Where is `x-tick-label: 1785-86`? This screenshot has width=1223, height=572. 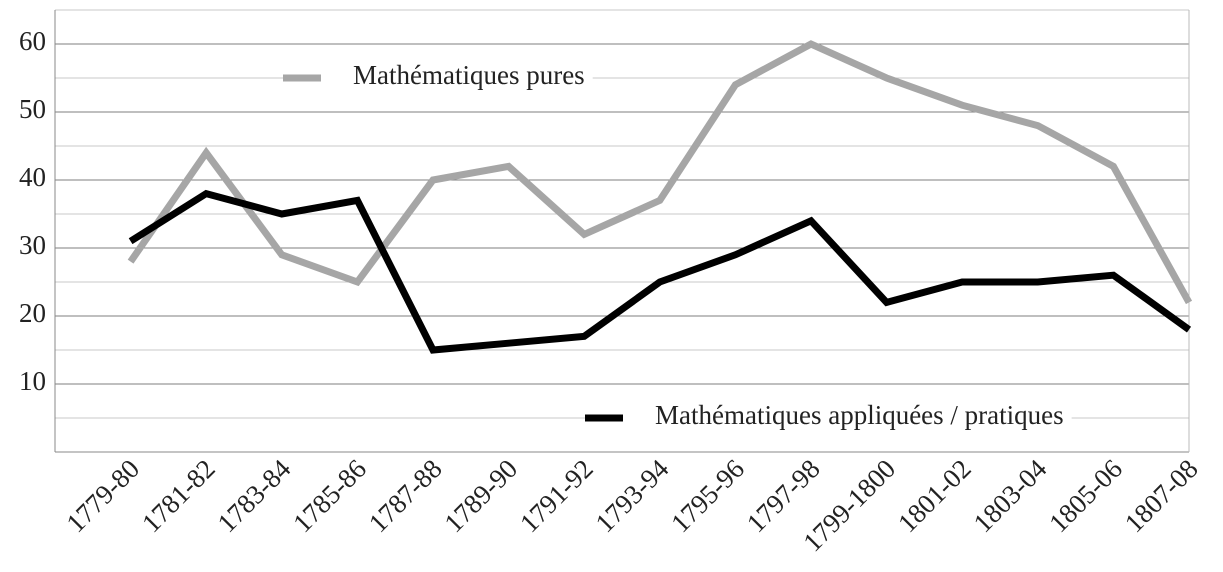
x-tick-label: 1785-86 is located at coordinates (329, 495).